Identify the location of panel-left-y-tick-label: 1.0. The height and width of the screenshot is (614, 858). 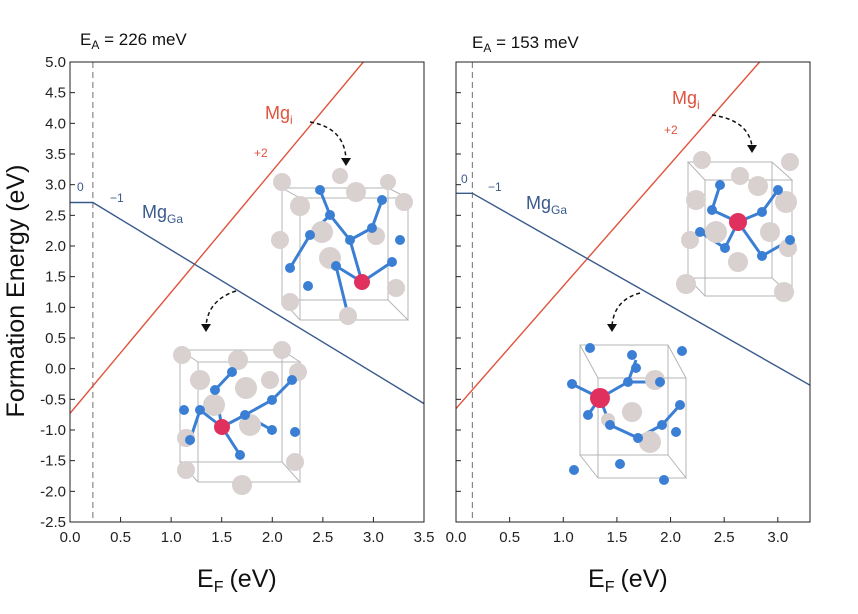
(55, 307).